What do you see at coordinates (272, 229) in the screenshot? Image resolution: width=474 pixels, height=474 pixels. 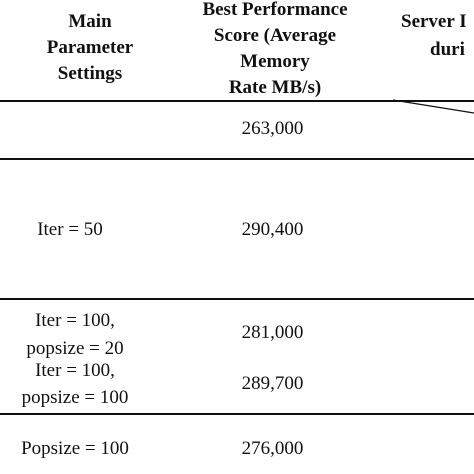 I see `table-row-2-score: 290,400` at bounding box center [272, 229].